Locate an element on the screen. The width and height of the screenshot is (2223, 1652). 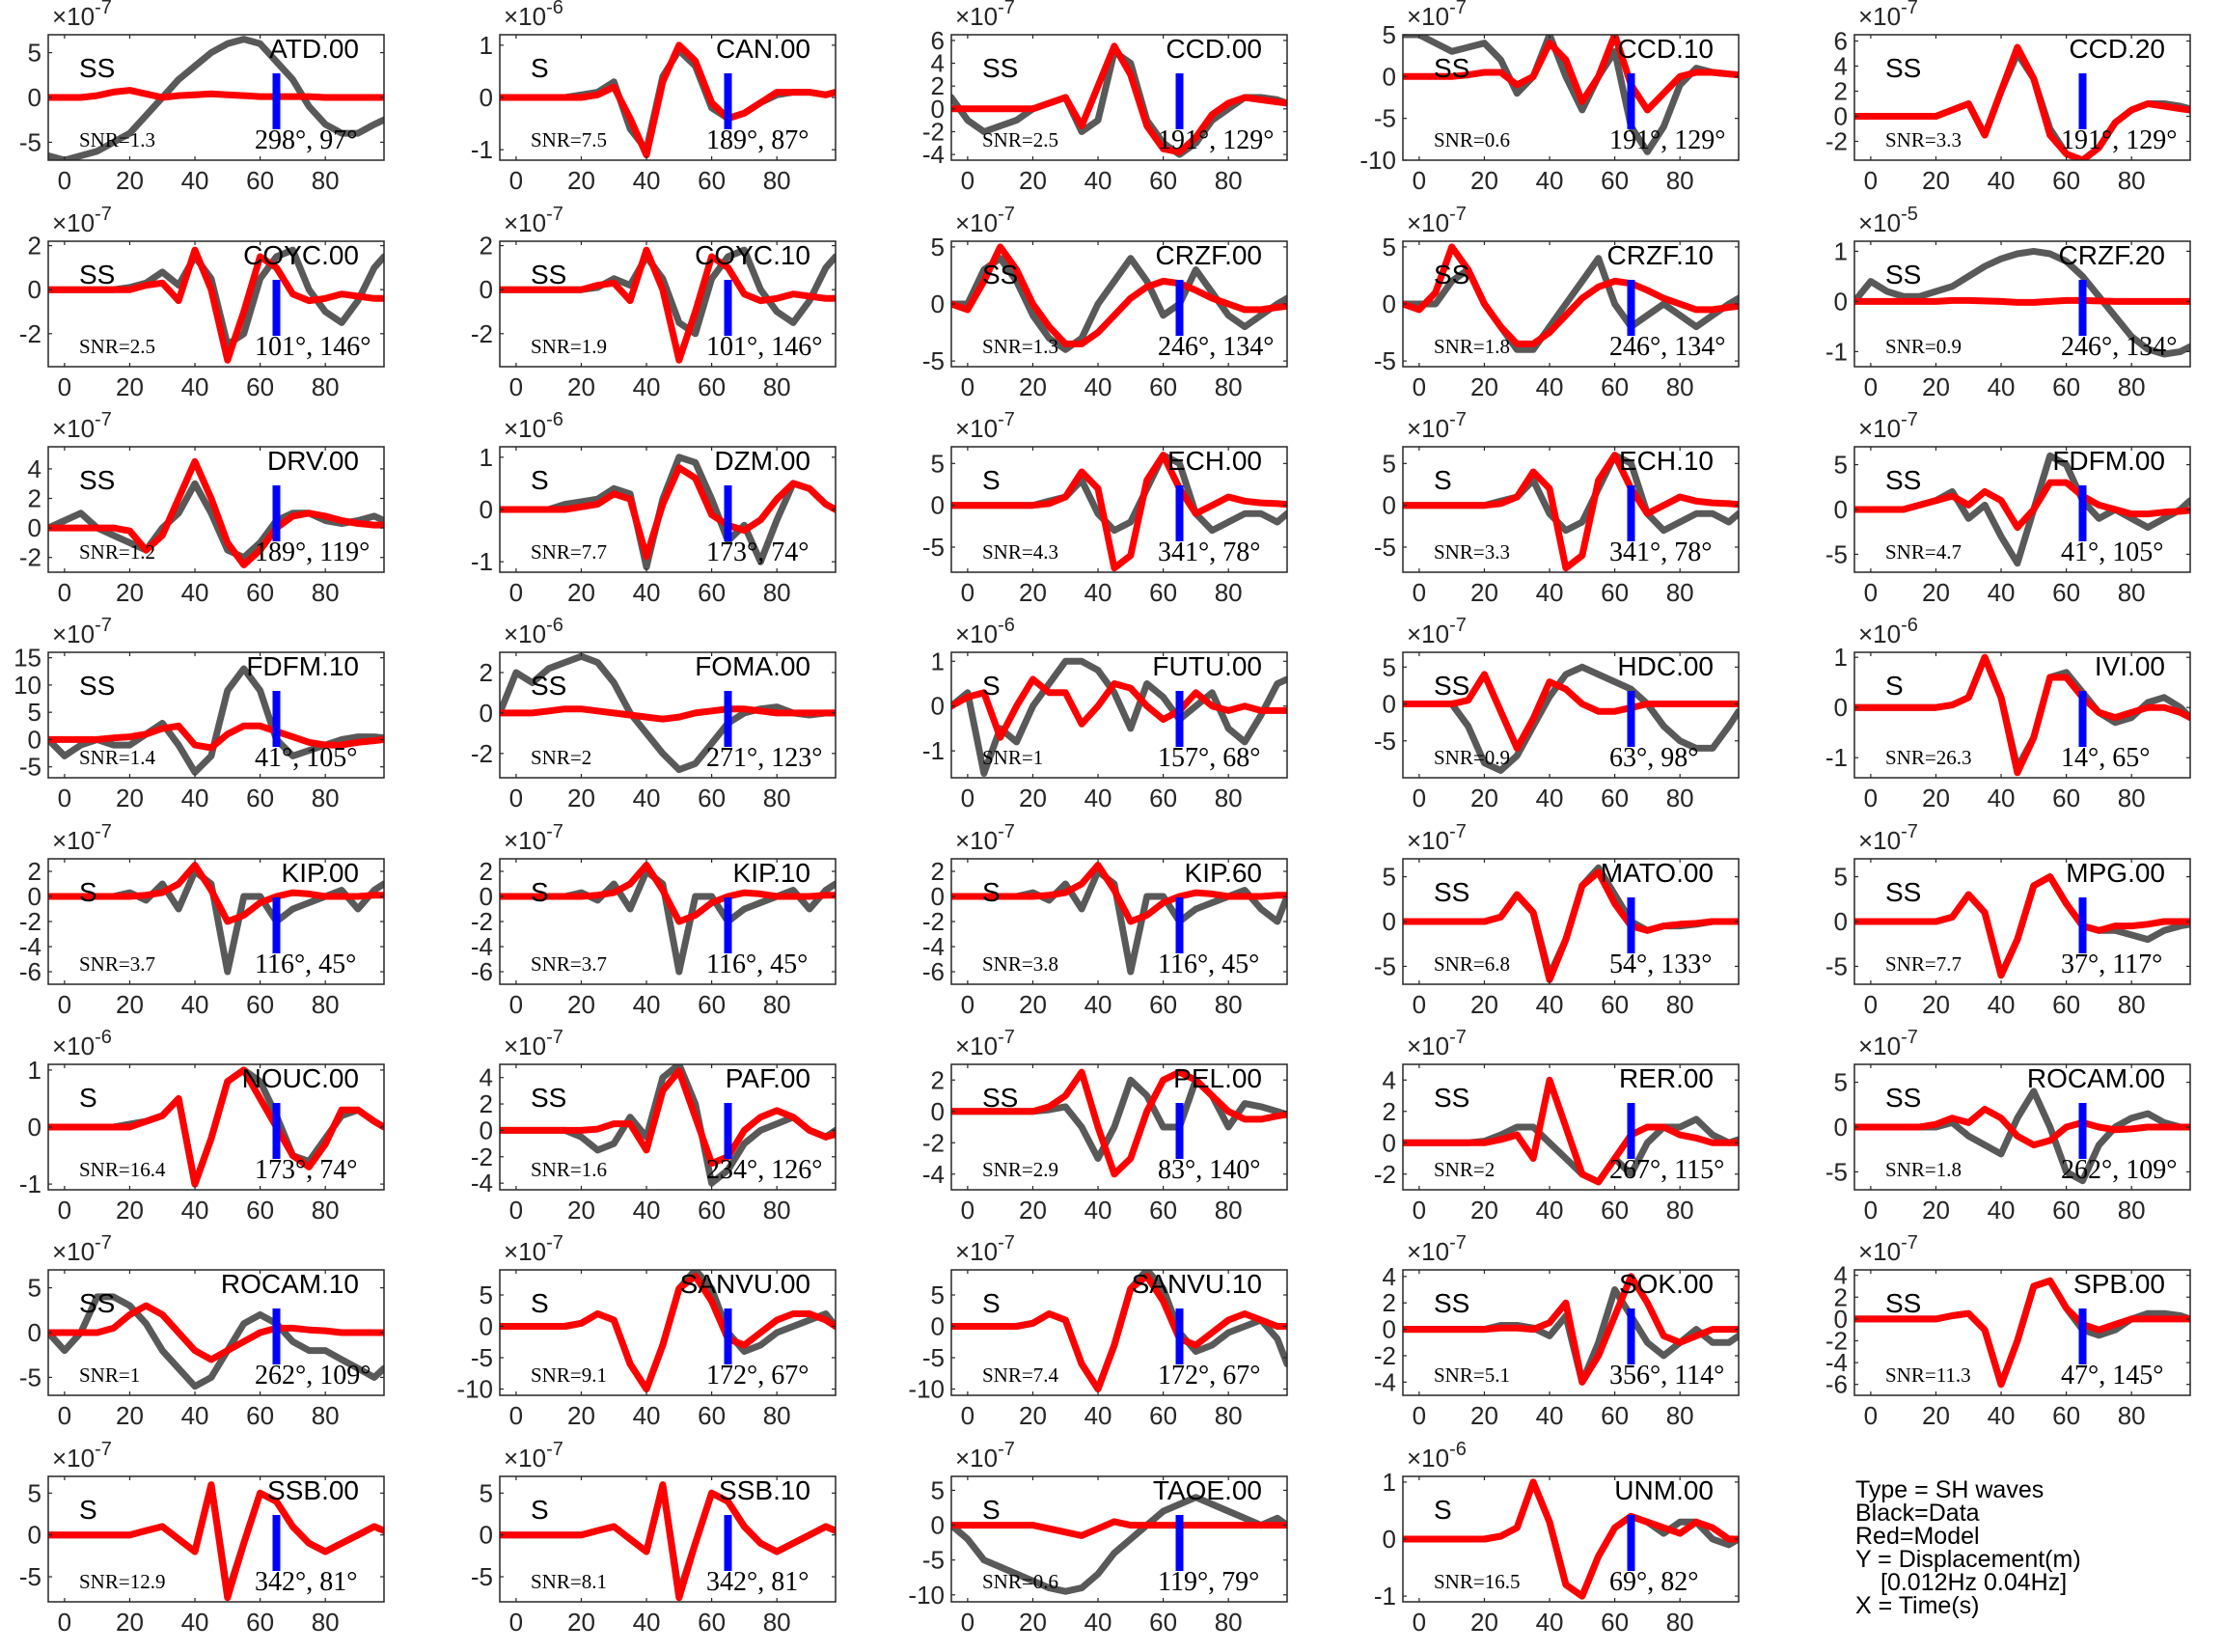
snr-label: SNR=5.1 is located at coordinates (1472, 1375).